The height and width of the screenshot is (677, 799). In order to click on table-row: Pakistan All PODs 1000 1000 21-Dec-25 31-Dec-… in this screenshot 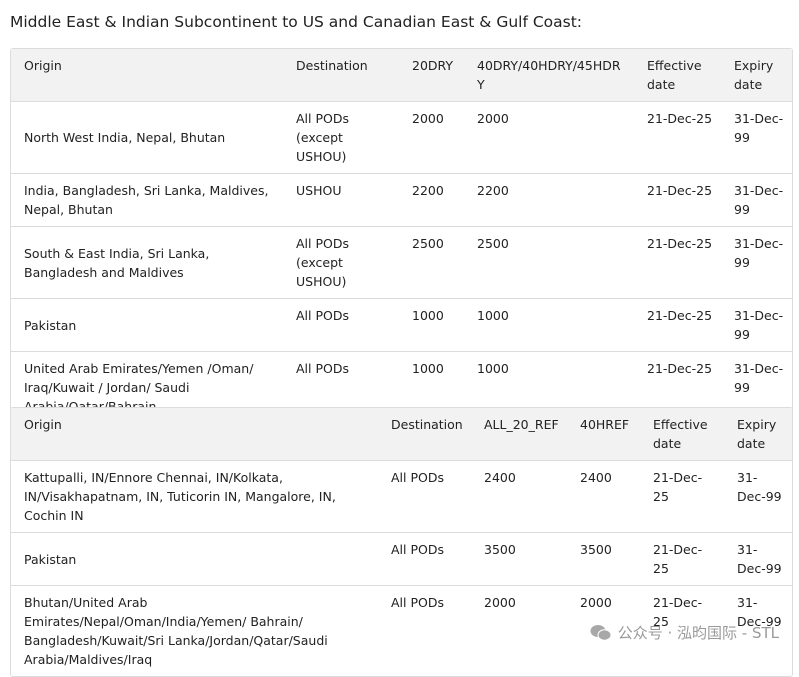, I will do `click(401, 324)`.